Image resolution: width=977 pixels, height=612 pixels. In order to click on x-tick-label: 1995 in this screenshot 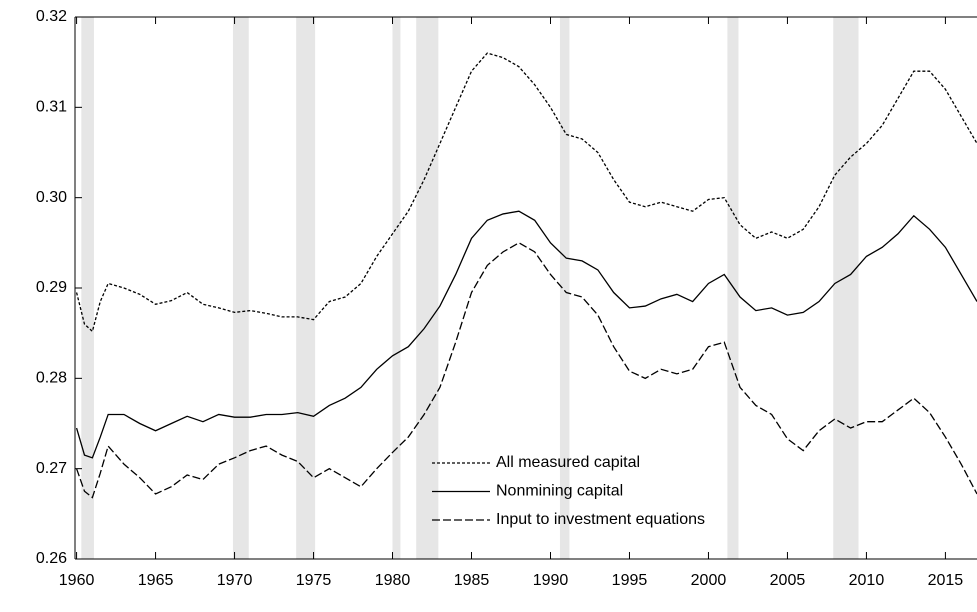, I will do `click(630, 580)`.